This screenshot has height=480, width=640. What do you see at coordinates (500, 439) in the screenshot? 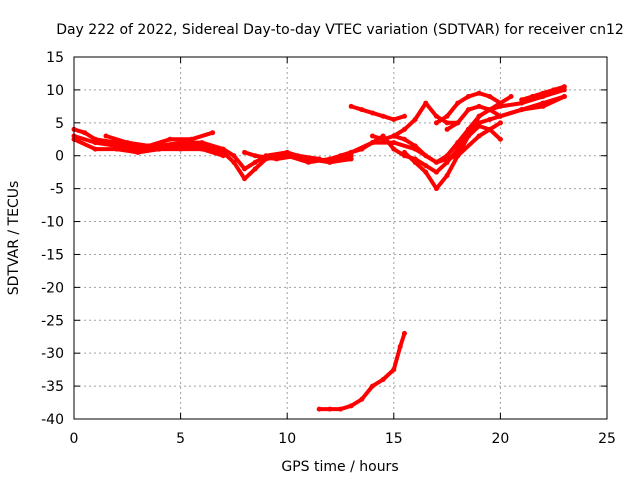
I see `x-tick-label: 20` at bounding box center [500, 439].